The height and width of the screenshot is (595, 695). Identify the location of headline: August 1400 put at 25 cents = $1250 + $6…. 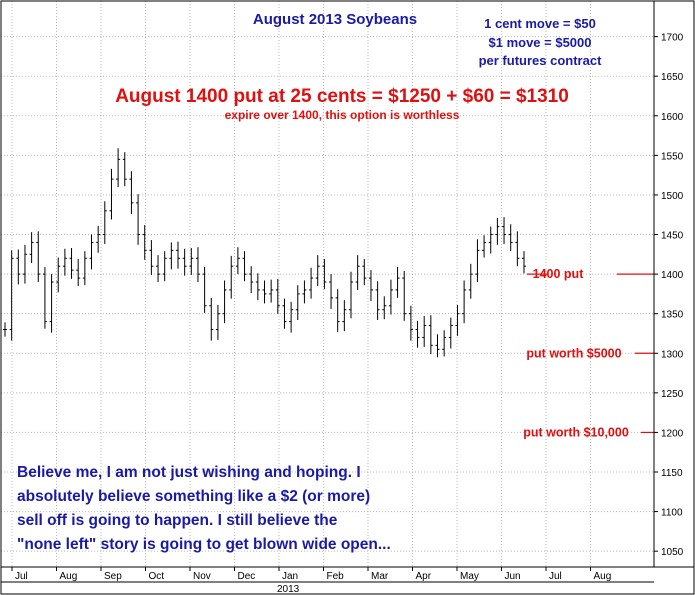
(342, 96).